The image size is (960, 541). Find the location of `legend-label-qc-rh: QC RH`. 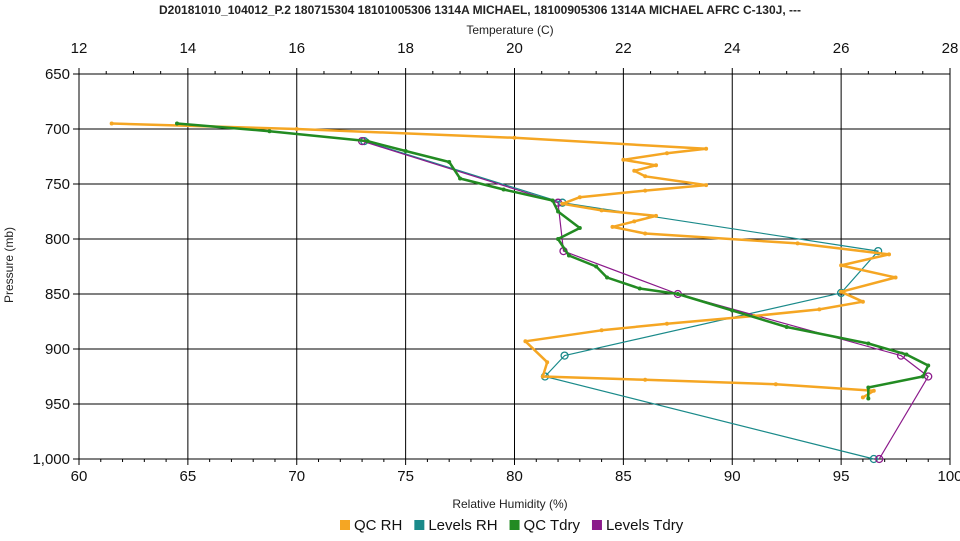

legend-label-qc-rh: QC RH is located at coordinates (378, 525).